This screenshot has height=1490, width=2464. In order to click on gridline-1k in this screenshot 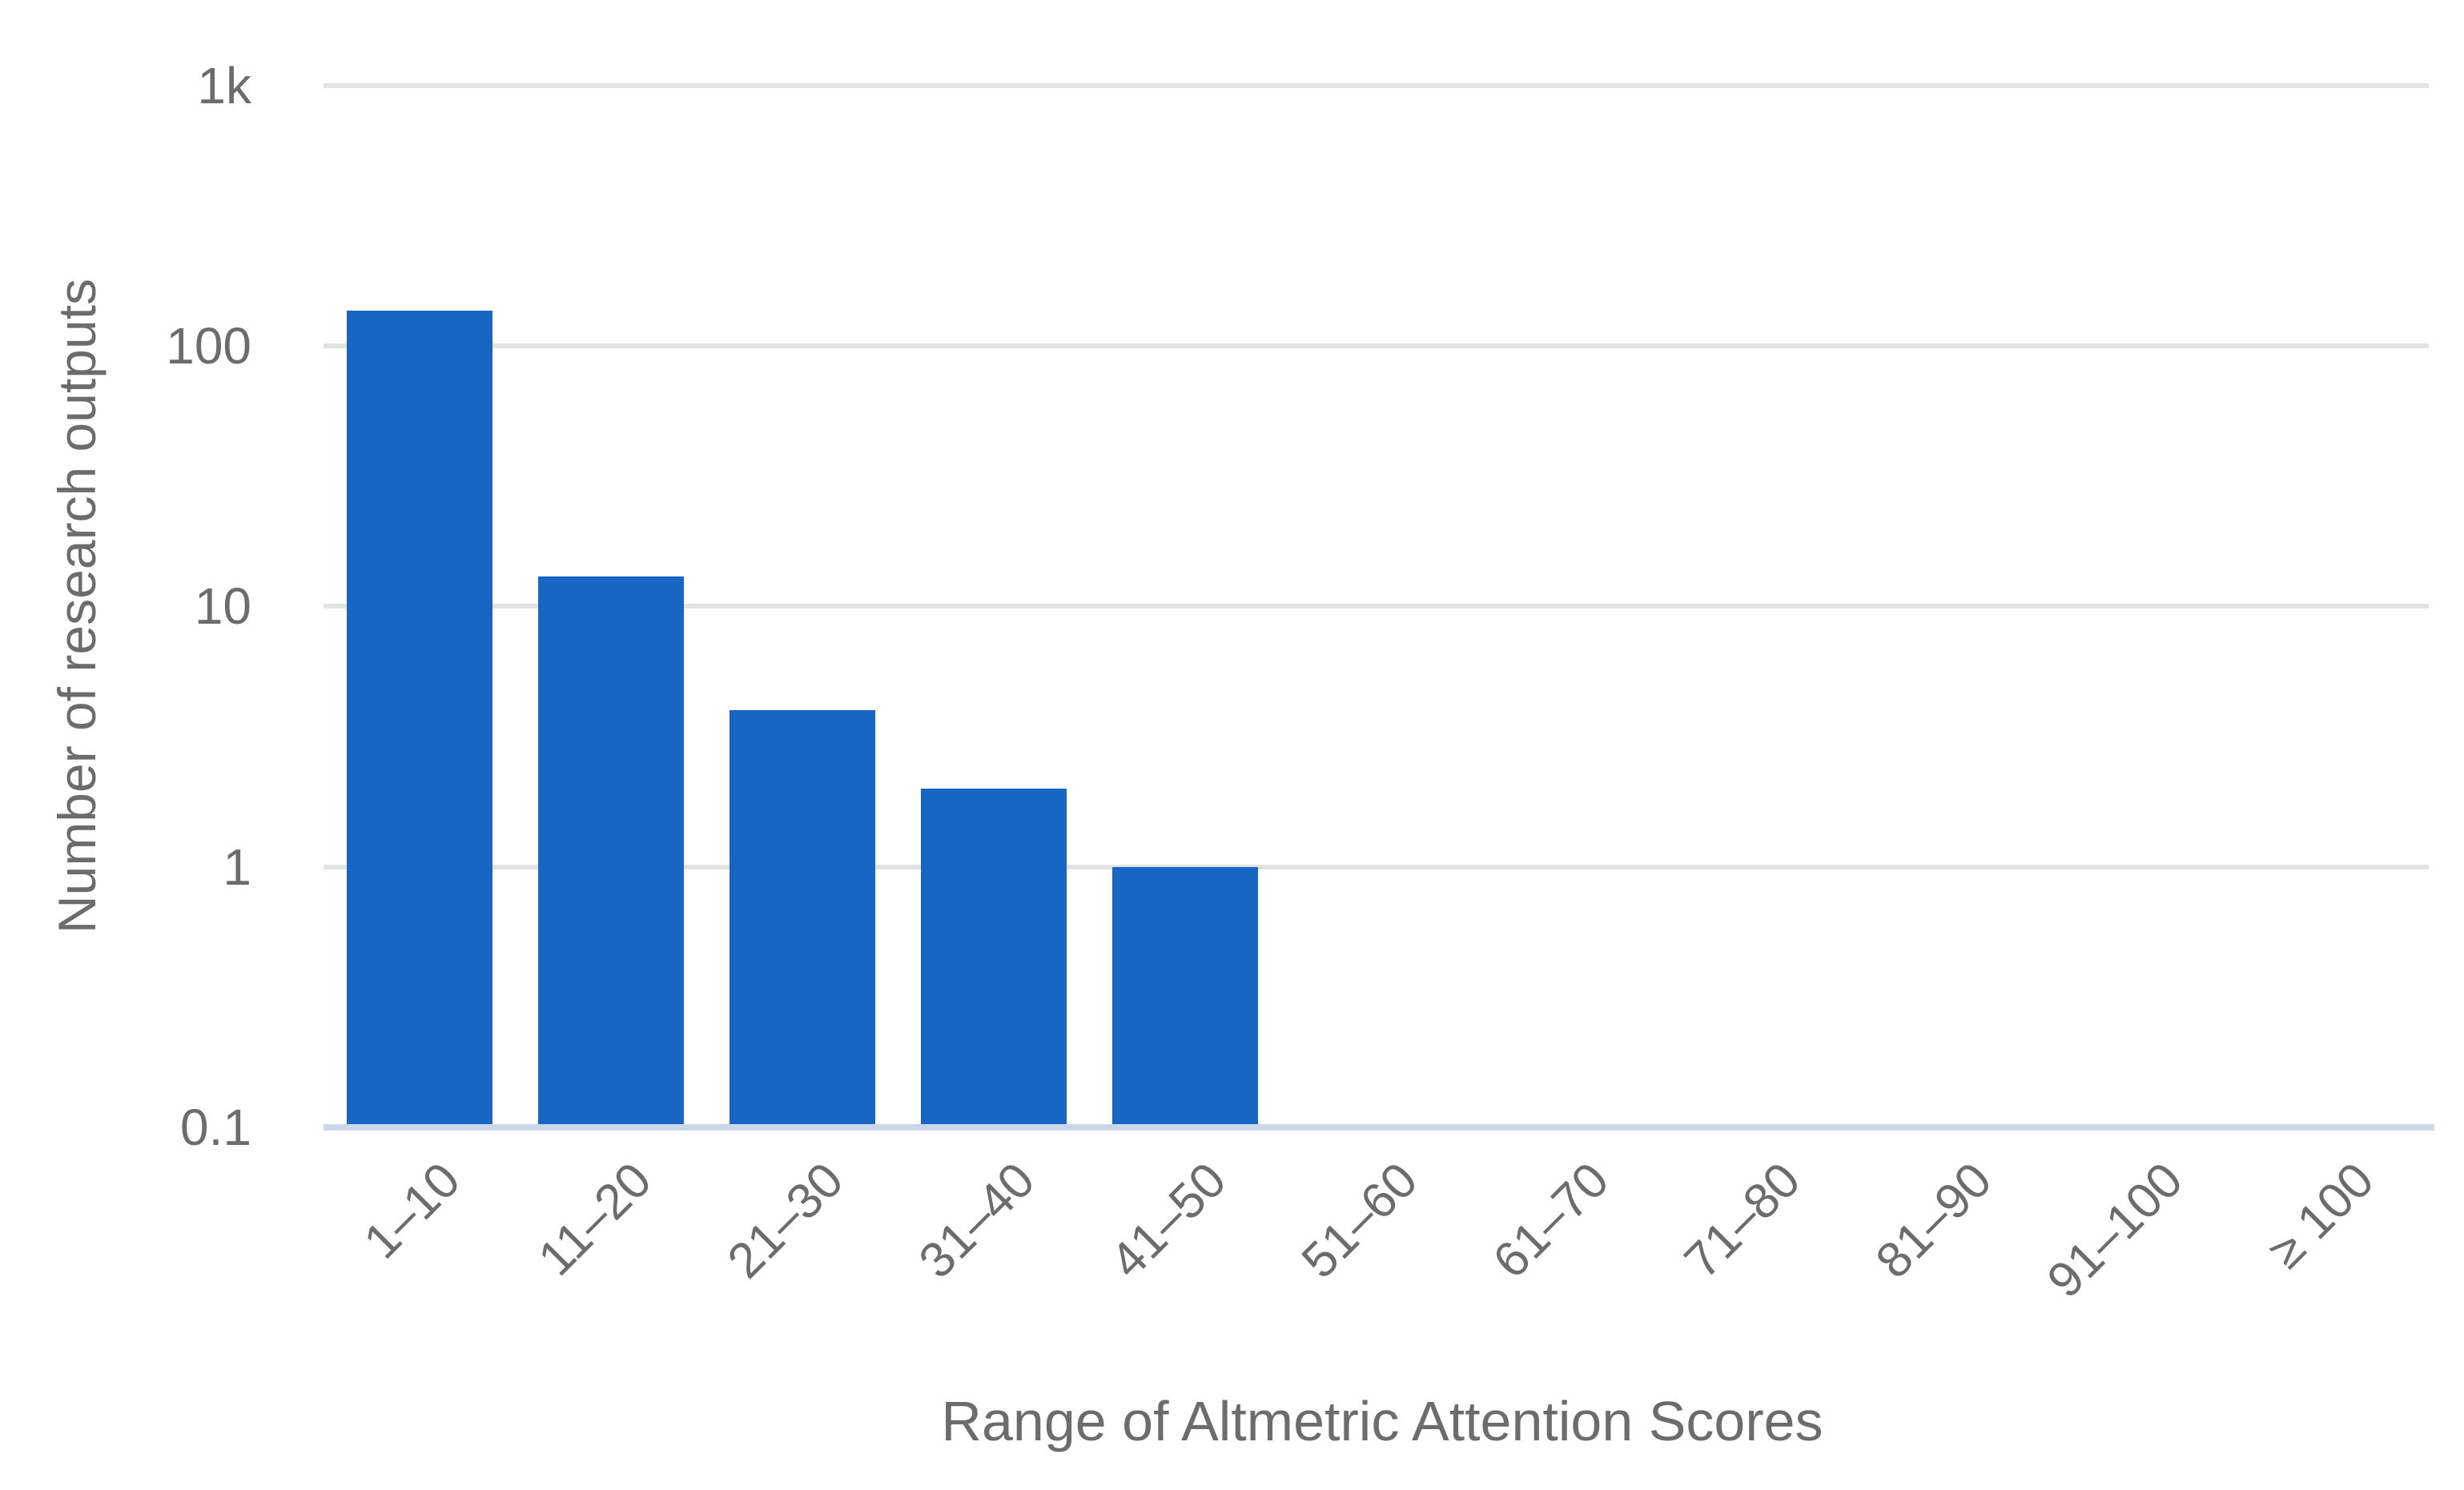, I will do `click(1376, 85)`.